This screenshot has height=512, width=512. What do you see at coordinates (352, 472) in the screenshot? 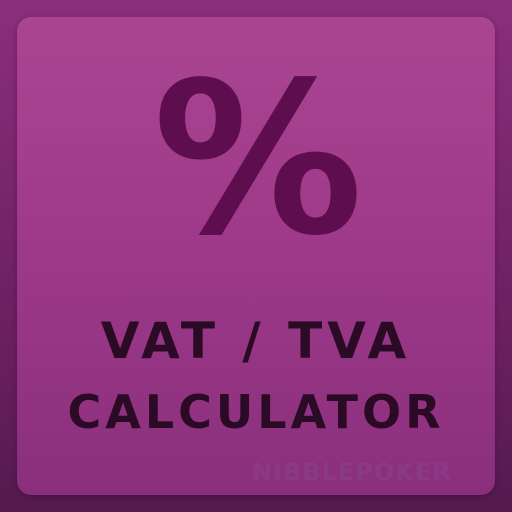
I see `brand-watermark: NIBBLEPOKER` at bounding box center [352, 472].